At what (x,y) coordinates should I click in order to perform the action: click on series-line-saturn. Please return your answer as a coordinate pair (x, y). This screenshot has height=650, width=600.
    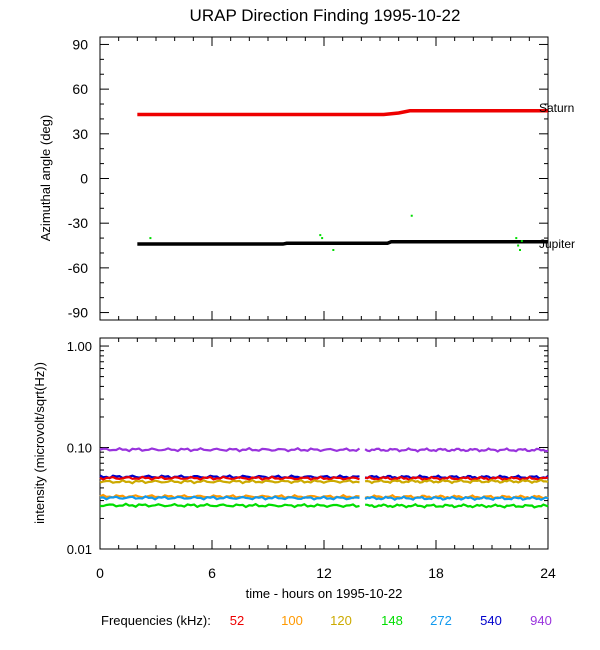
    Looking at the image, I should click on (342, 112).